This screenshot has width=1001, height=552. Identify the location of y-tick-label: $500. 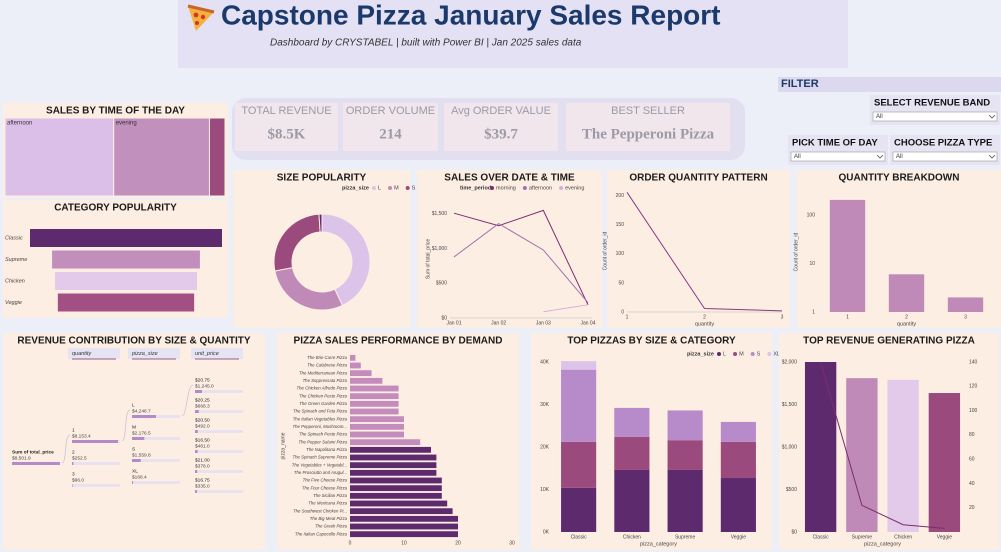
(441, 284).